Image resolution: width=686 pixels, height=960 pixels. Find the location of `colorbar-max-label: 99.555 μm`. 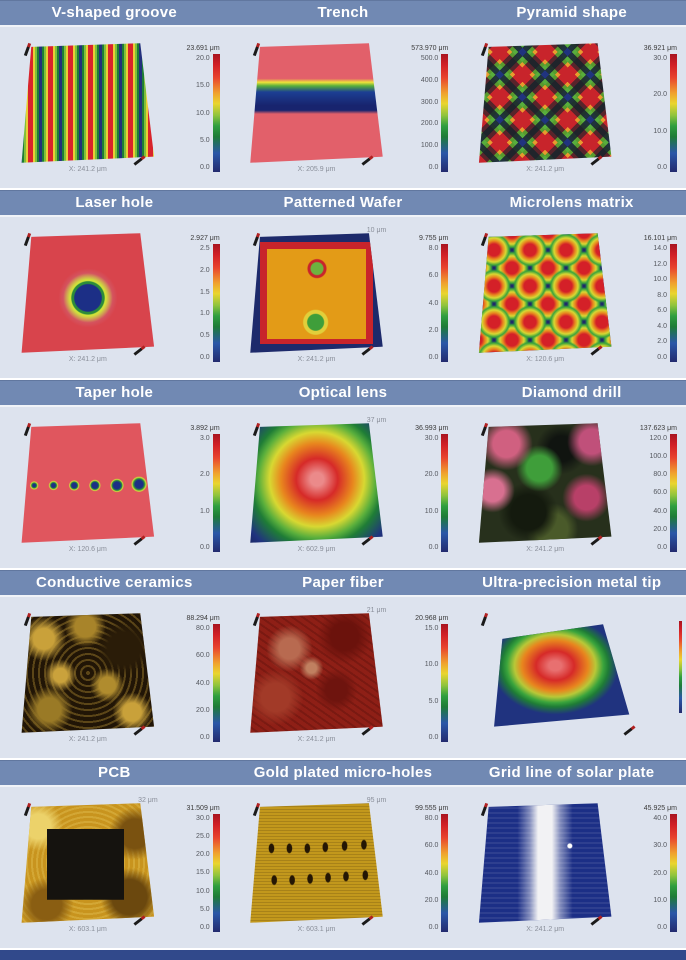

colorbar-max-label: 99.555 μm is located at coordinates (432, 808).